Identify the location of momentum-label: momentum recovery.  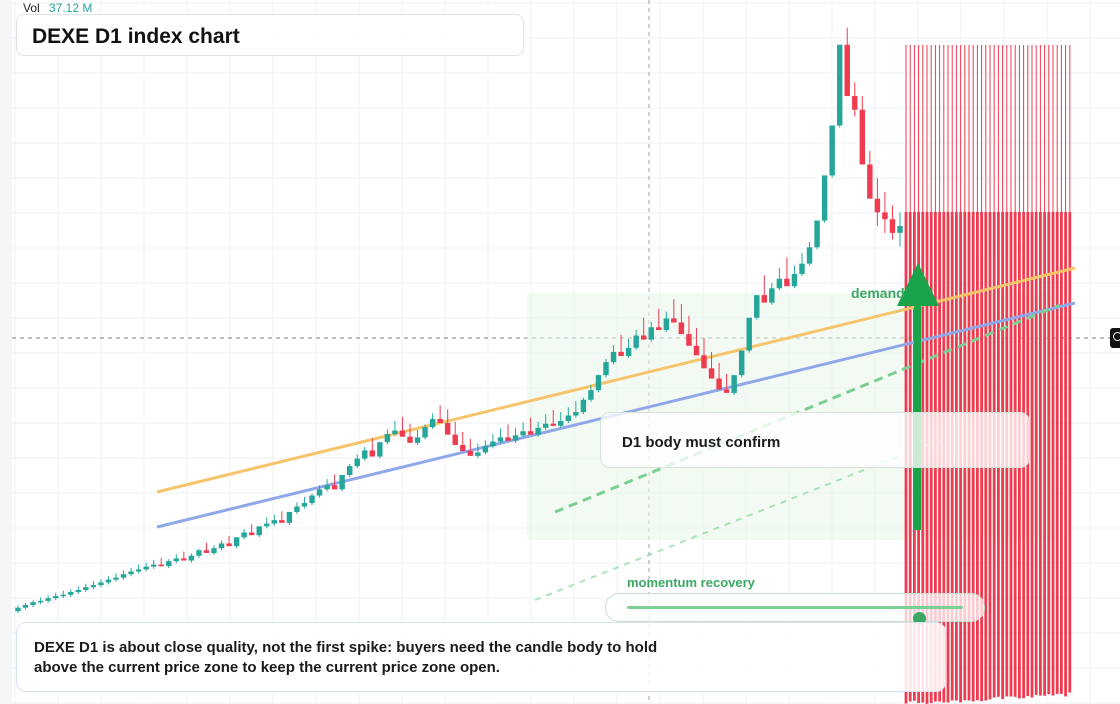
(691, 582).